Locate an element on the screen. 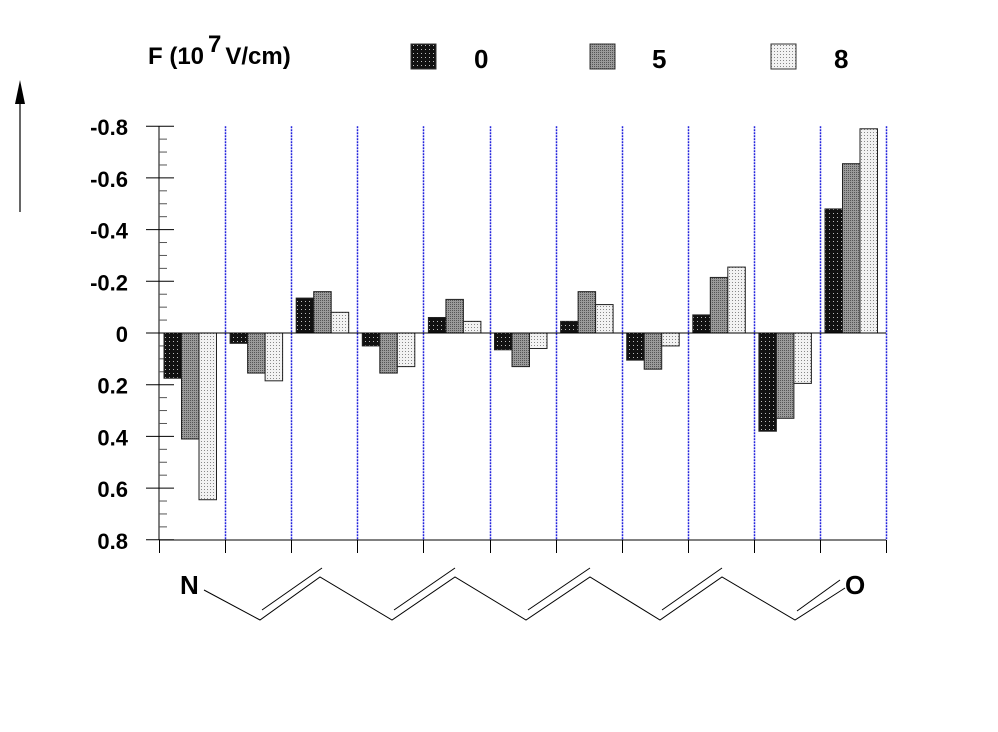  double-bonds is located at coordinates (551, 589).